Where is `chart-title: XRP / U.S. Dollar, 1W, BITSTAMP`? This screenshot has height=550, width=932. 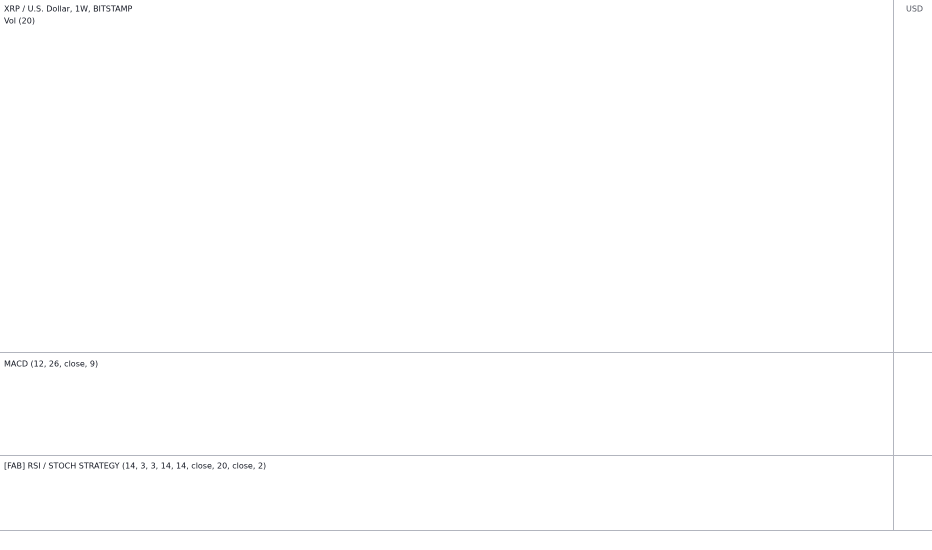 chart-title: XRP / U.S. Dollar, 1W, BITSTAMP is located at coordinates (68, 9).